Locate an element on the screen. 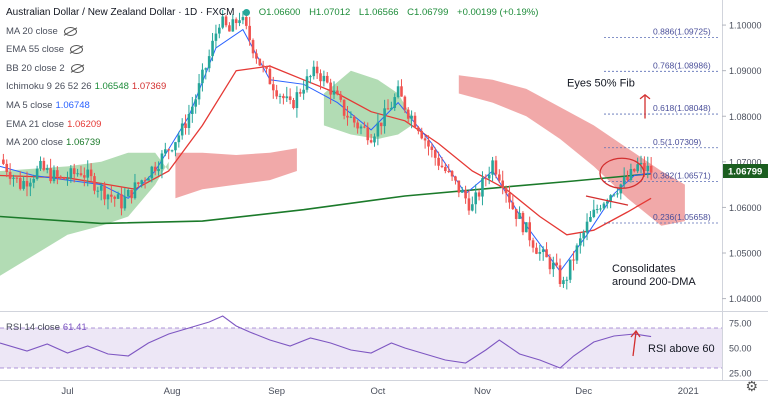 This screenshot has width=768, height=400. last-price-tag is located at coordinates (745, 171).